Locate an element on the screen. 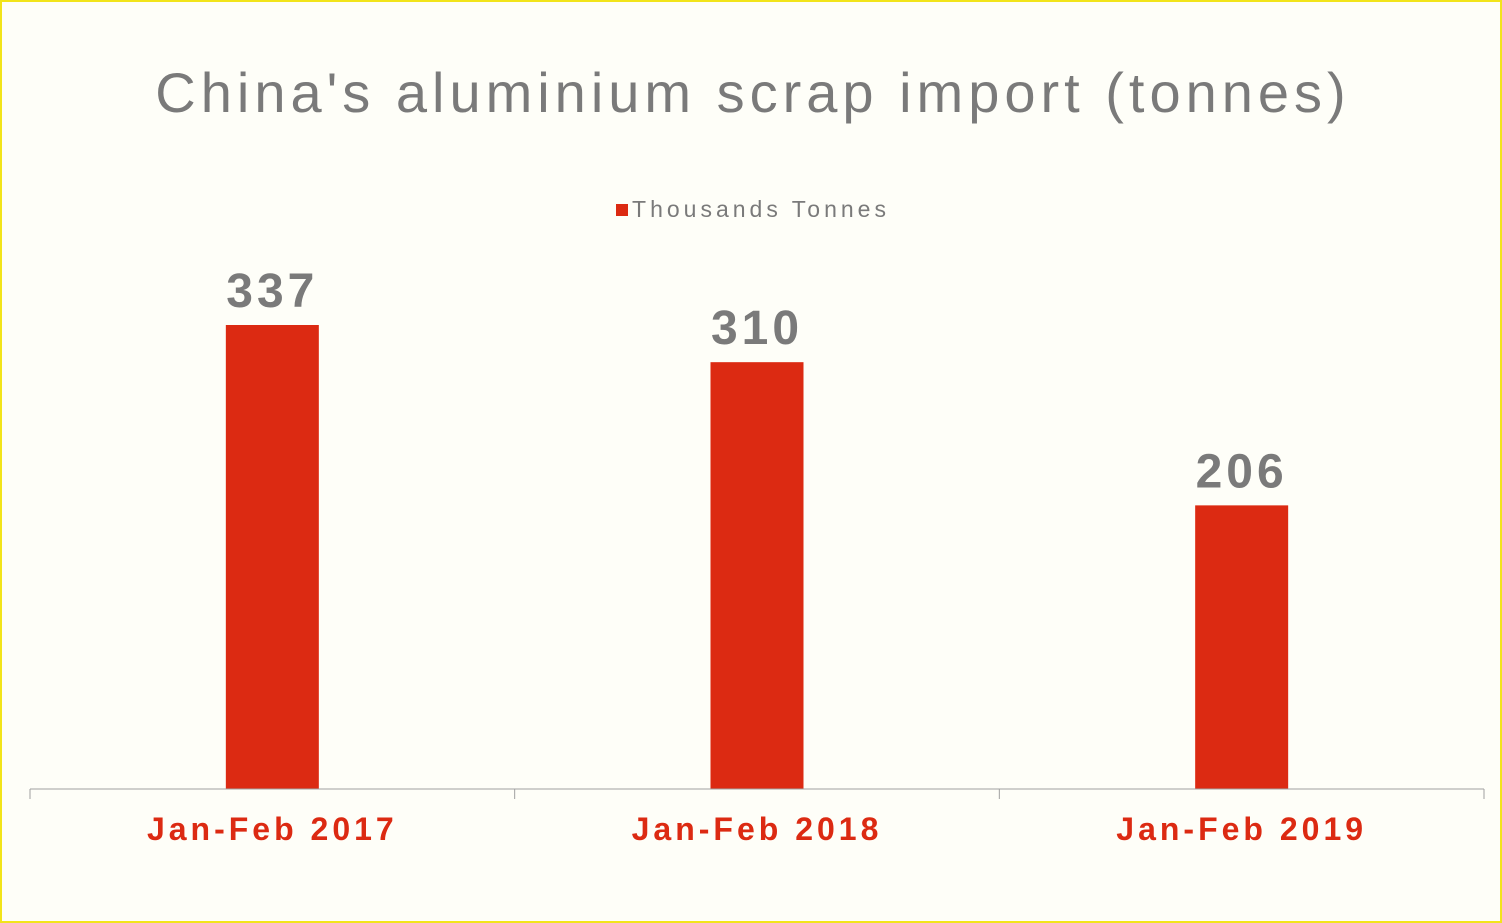 The width and height of the screenshot is (1502, 923). data-label-2: 310 is located at coordinates (757, 328).